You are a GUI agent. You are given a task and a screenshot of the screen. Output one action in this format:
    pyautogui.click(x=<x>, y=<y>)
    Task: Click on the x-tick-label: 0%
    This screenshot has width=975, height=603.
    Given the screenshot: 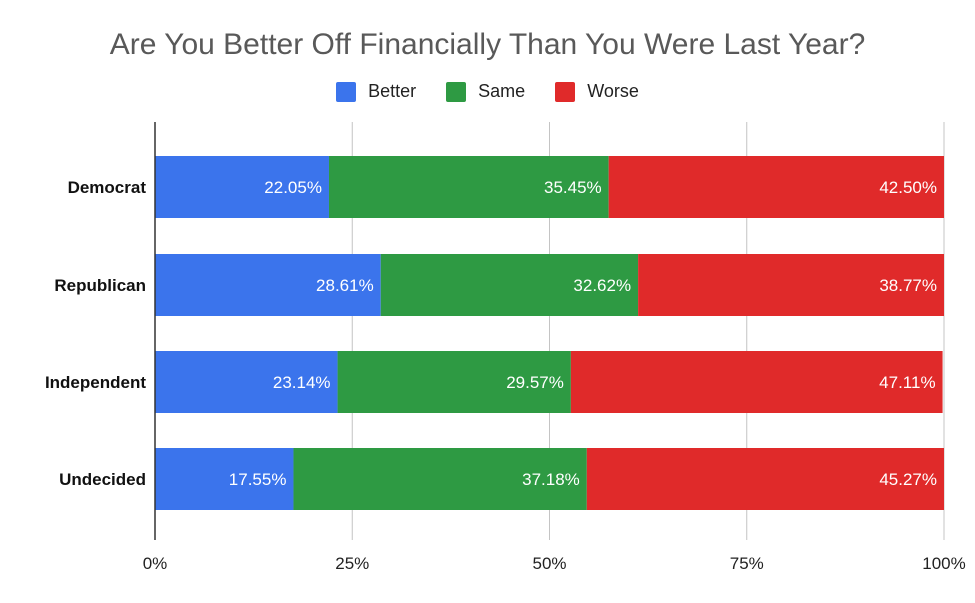 What is the action you would take?
    pyautogui.click(x=155, y=563)
    